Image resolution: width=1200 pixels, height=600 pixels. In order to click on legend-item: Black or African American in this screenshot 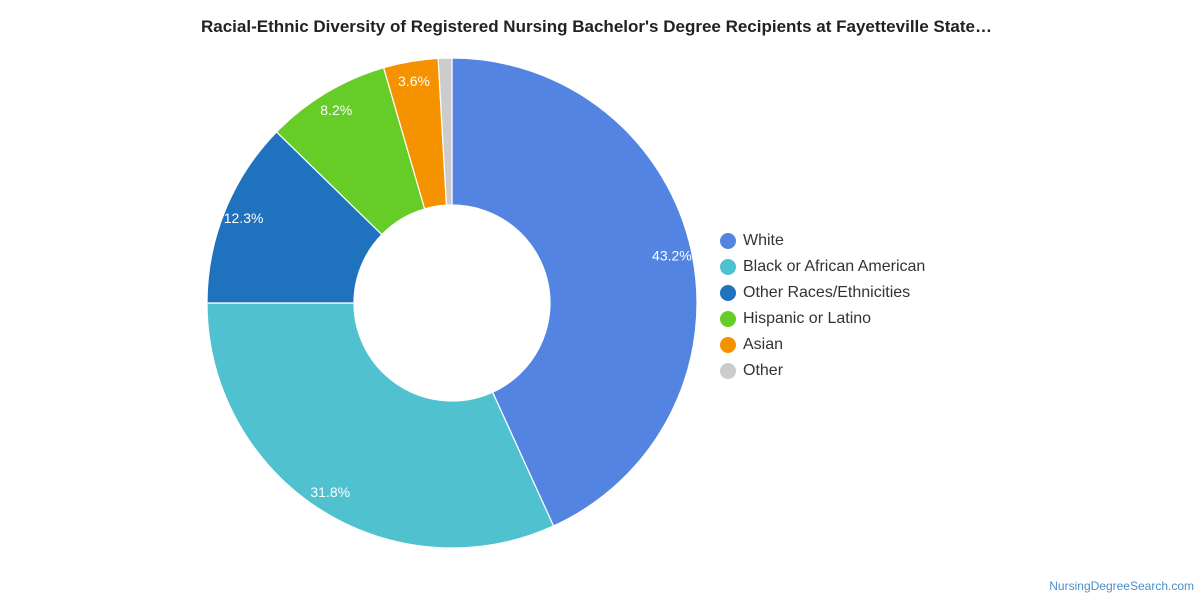, I will do `click(822, 267)`.